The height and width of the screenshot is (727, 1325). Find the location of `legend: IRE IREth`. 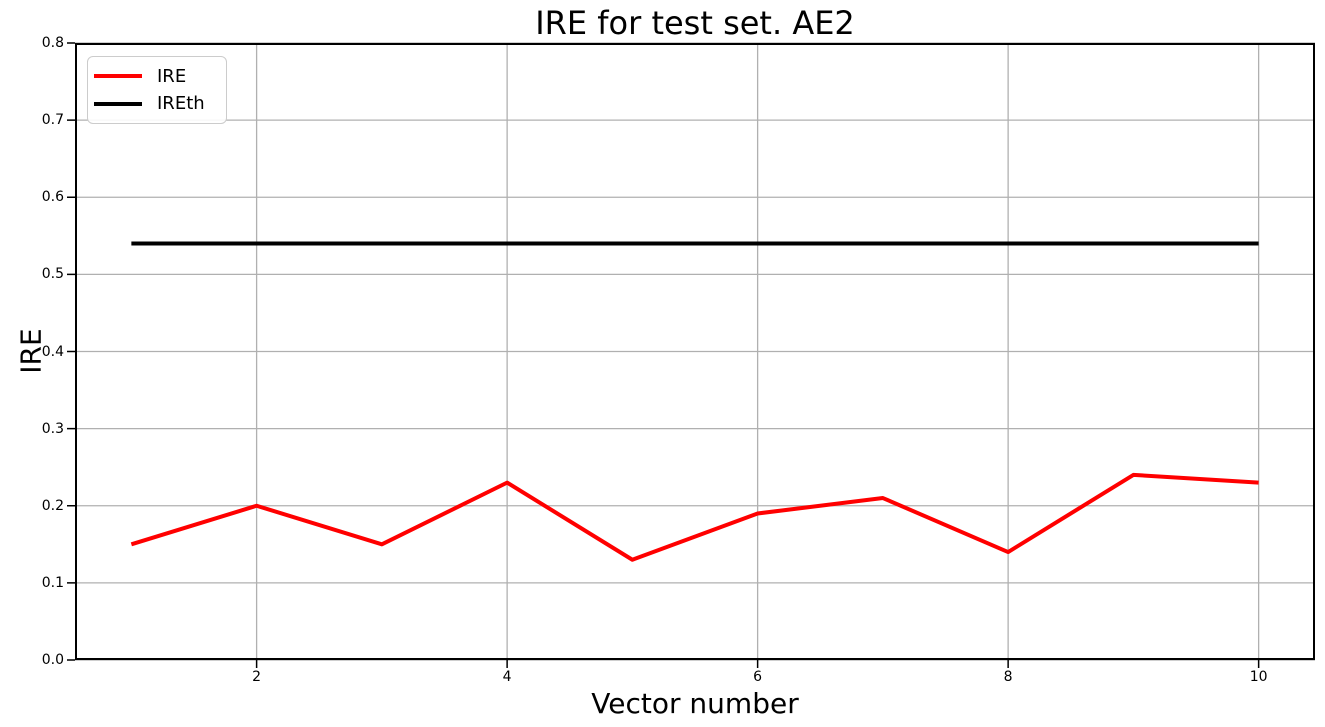

legend: IRE IREth is located at coordinates (157, 90).